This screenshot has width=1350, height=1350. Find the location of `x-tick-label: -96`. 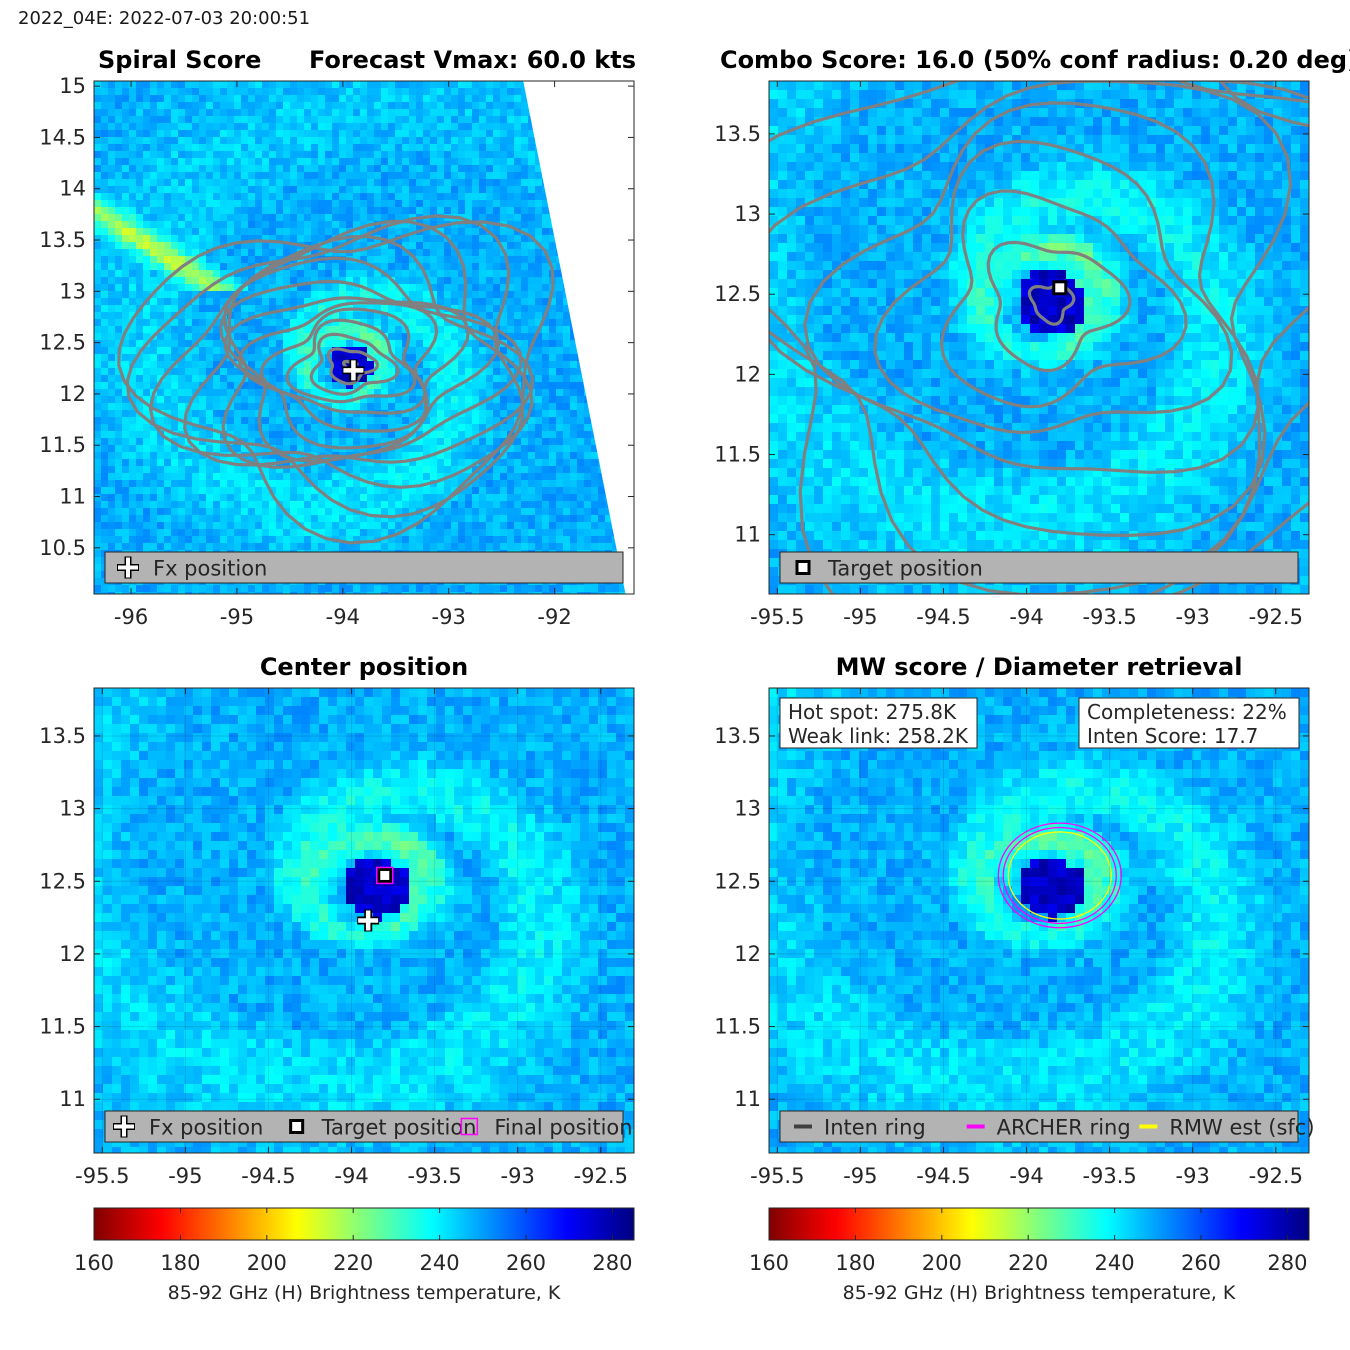

x-tick-label: -96 is located at coordinates (131, 617).